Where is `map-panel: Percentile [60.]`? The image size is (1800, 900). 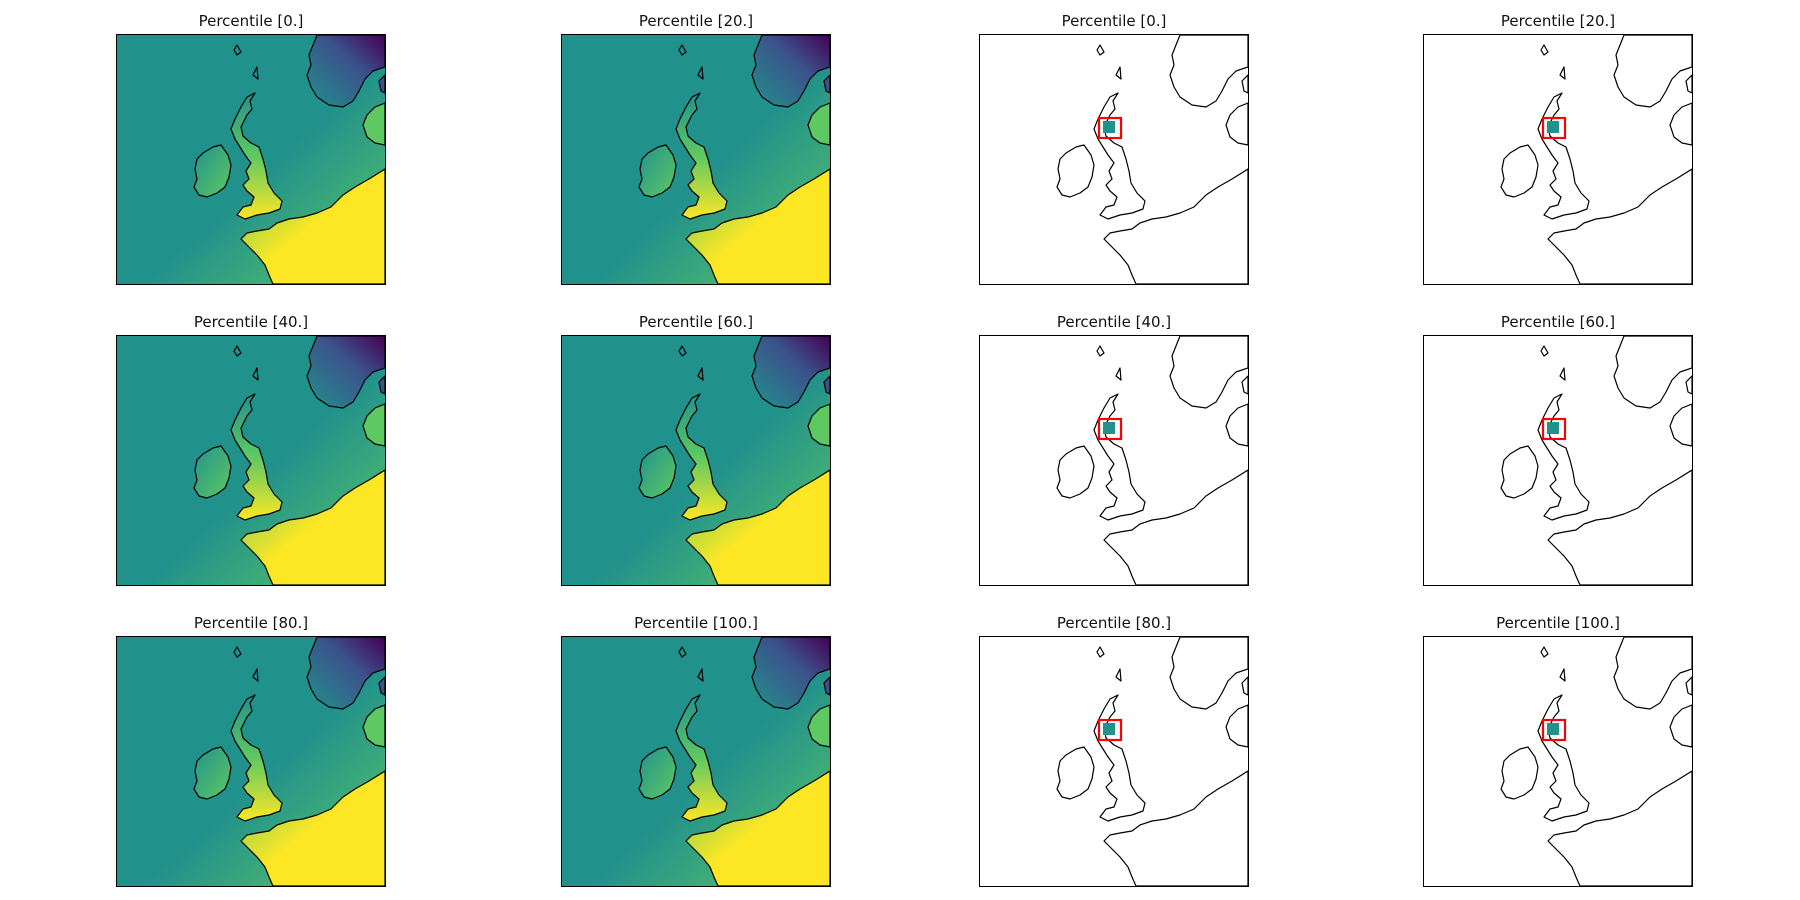 map-panel: Percentile [60.] is located at coordinates (696, 448).